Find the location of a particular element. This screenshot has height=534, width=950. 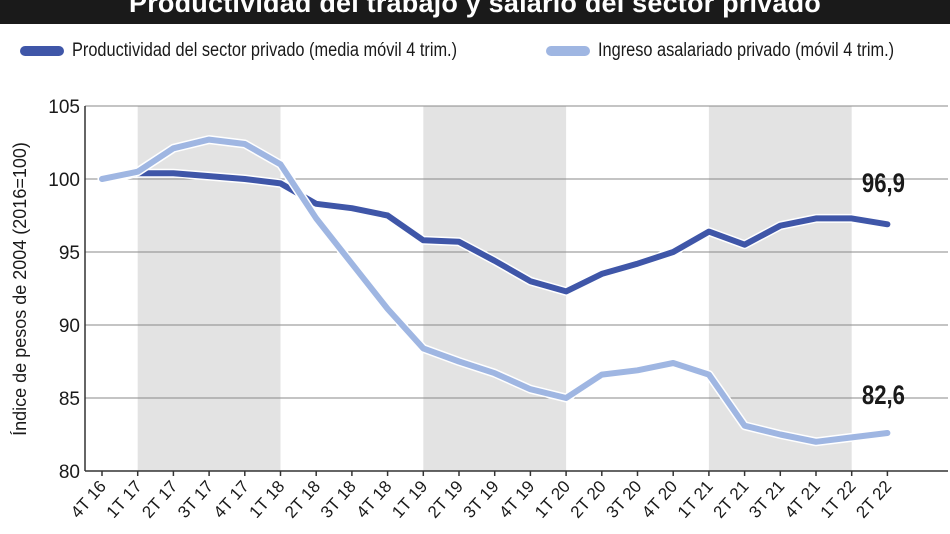

x-tick-label: 1T 21 is located at coordinates (695, 499).